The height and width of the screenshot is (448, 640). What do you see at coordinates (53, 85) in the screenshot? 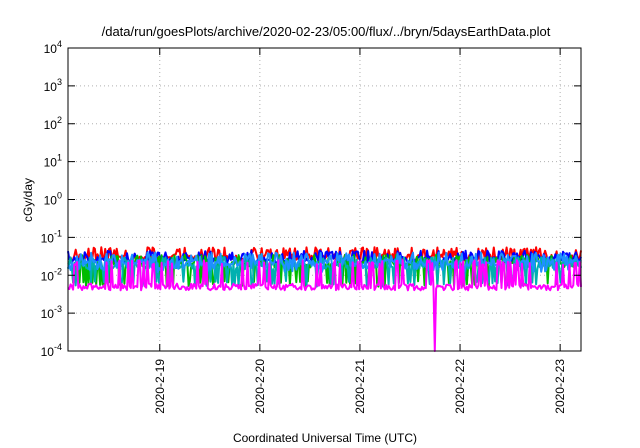
I see `y-tick-label: 10³` at bounding box center [53, 85].